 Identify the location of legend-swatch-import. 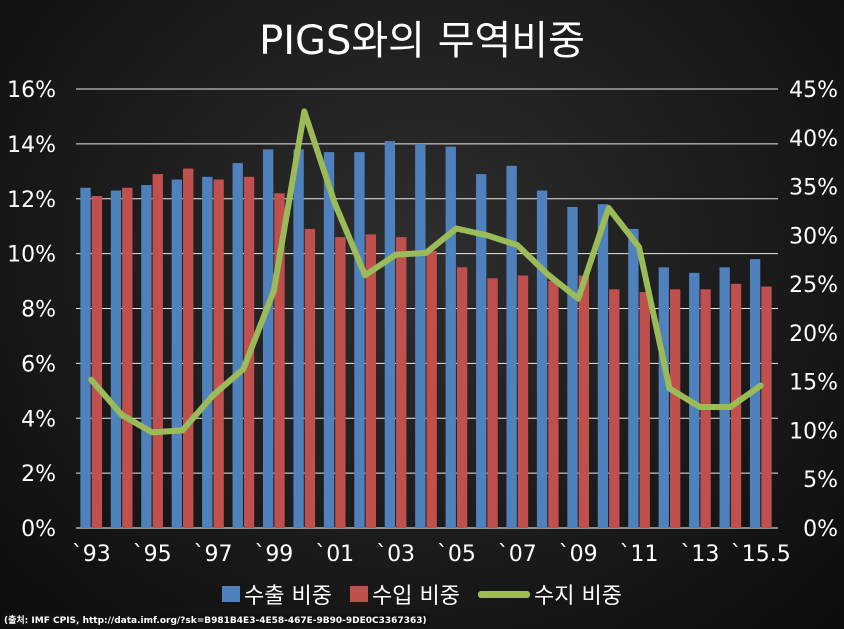
(359, 594).